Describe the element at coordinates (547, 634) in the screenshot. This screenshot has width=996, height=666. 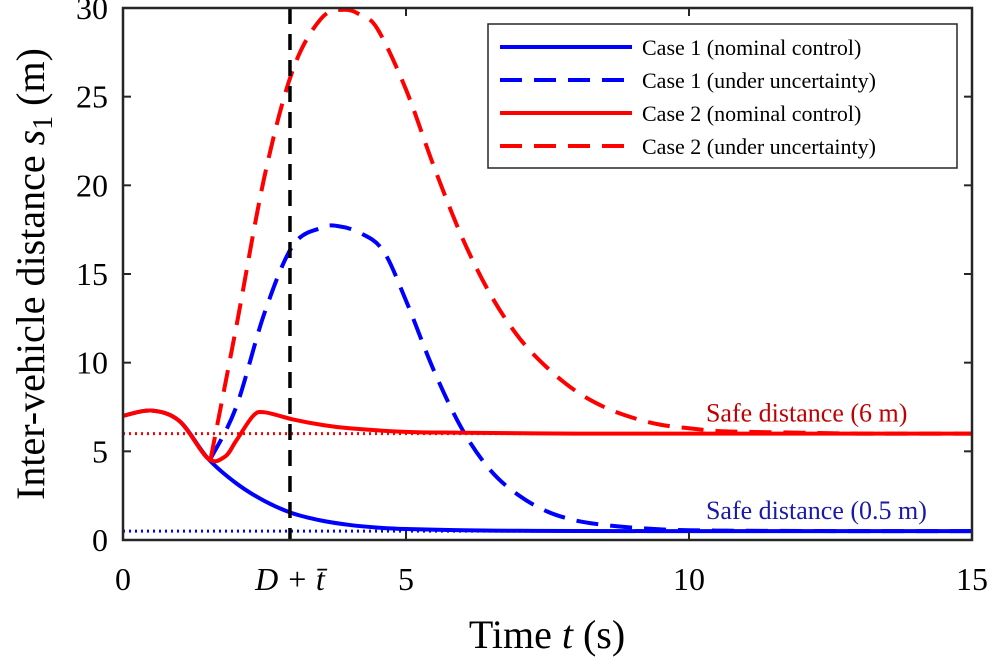
I see `x-axis-label: Time t (s)` at that location.